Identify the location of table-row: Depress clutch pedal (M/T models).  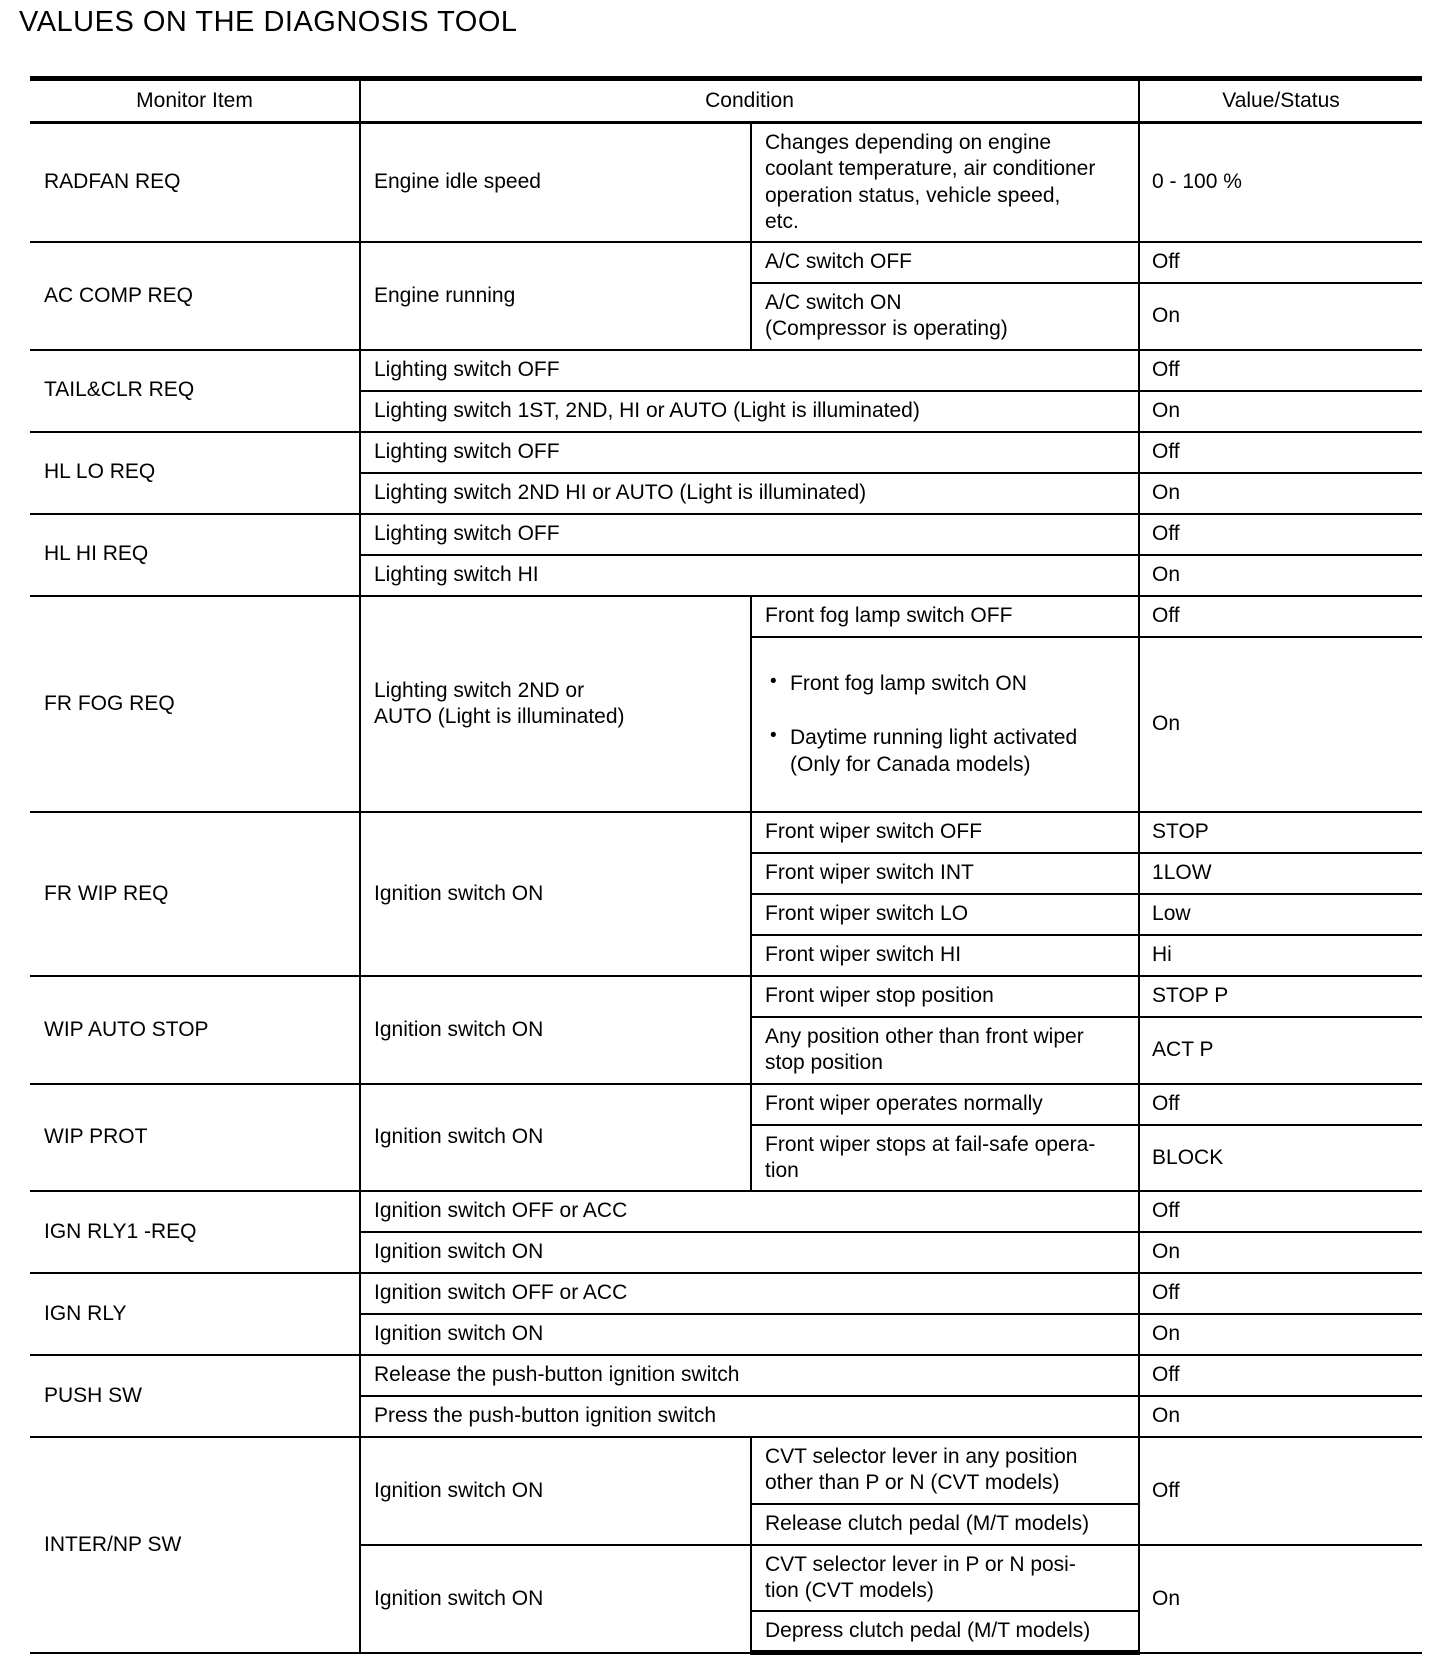
(726, 1633).